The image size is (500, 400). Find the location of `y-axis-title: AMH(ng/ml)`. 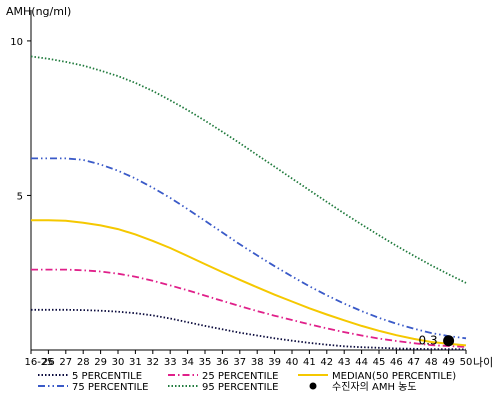

y-axis-title: AMH(ng/ml) is located at coordinates (38, 11).